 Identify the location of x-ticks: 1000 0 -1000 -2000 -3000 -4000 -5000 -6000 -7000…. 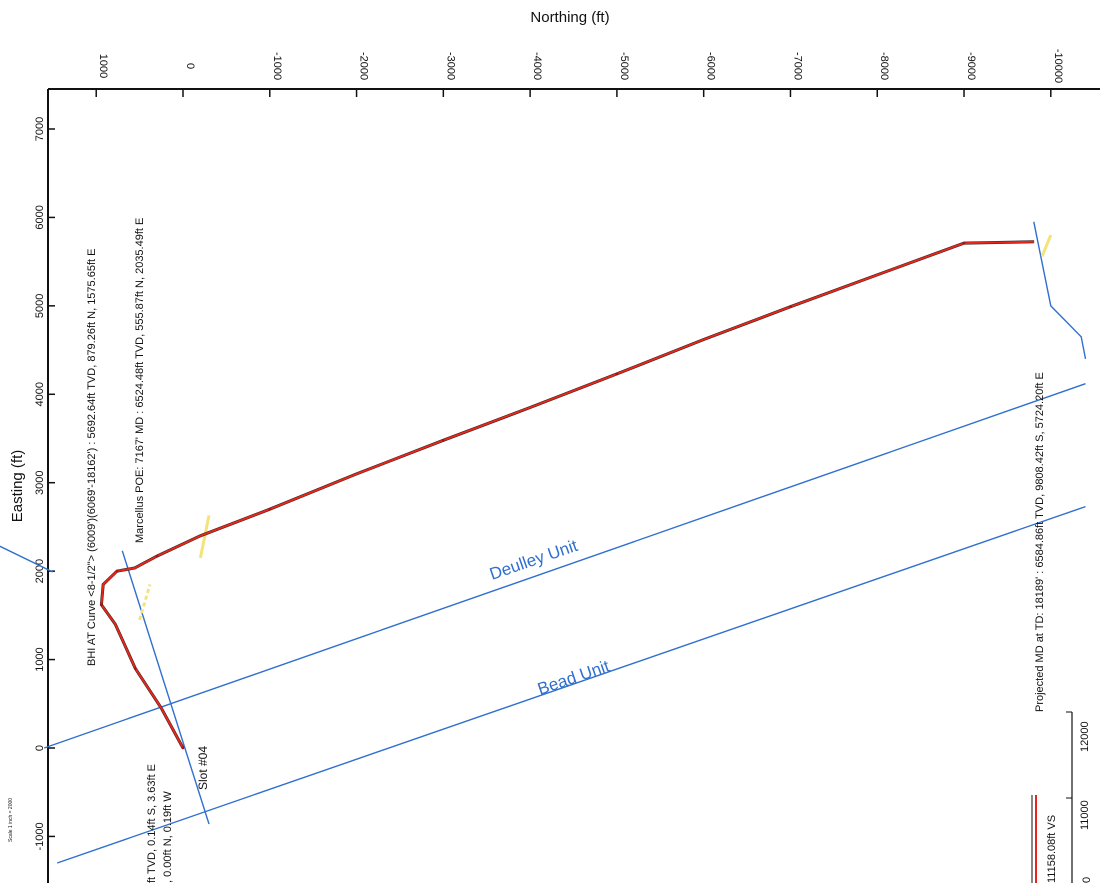
(579, 73).